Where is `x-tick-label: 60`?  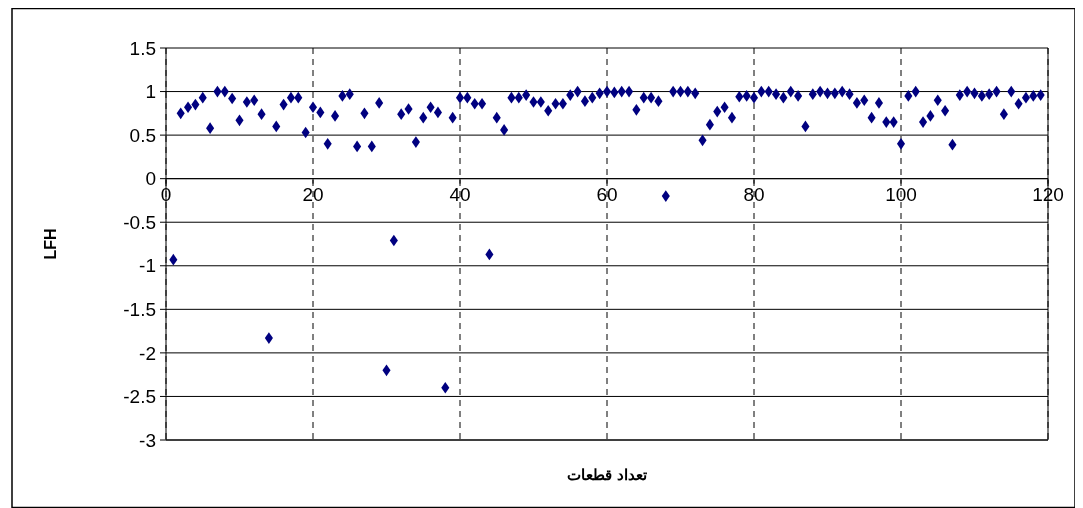
x-tick-label: 60 is located at coordinates (607, 194).